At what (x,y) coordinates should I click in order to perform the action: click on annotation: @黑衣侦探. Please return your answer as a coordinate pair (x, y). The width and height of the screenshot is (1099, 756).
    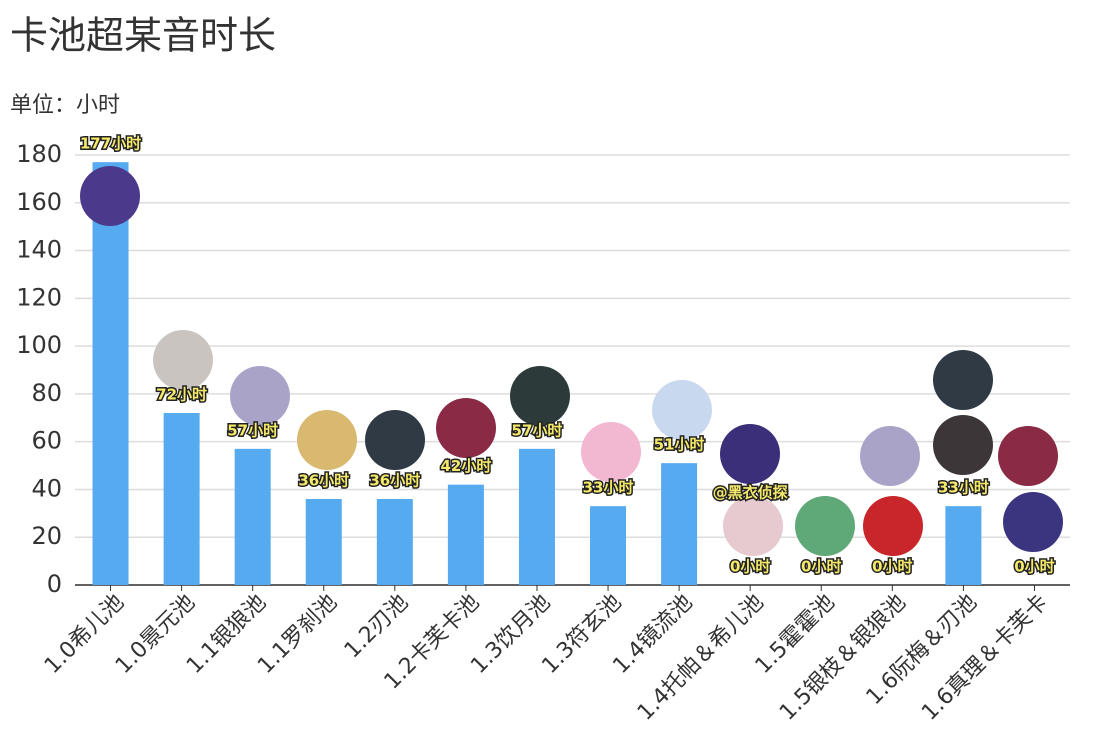
    Looking at the image, I should click on (750, 493).